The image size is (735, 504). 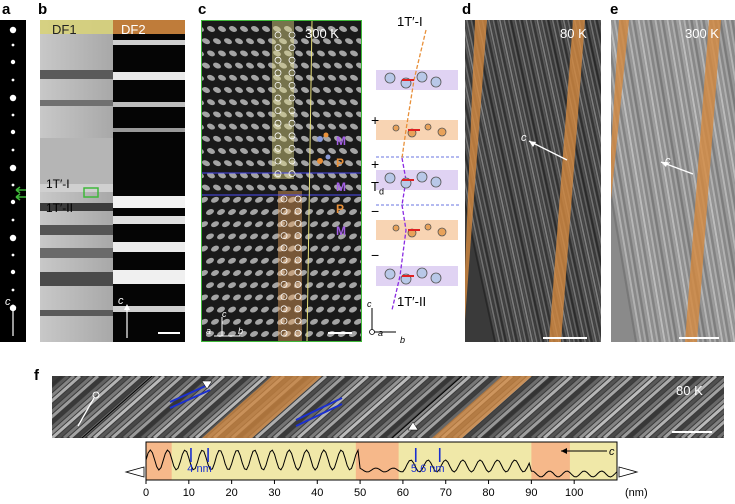 What do you see at coordinates (403, 493) in the screenshot?
I see `x-tick-label: 60` at bounding box center [403, 493].